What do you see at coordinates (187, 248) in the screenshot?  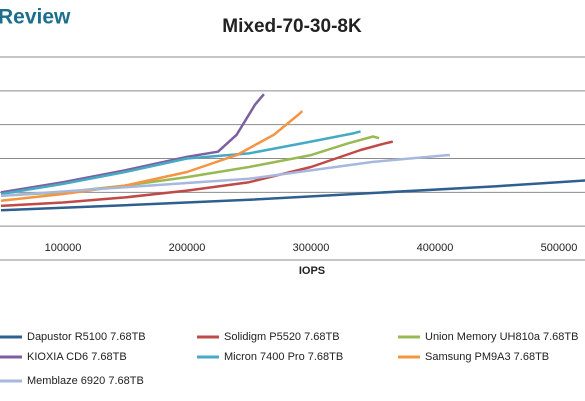 I see `x-tick-label: 200000` at bounding box center [187, 248].